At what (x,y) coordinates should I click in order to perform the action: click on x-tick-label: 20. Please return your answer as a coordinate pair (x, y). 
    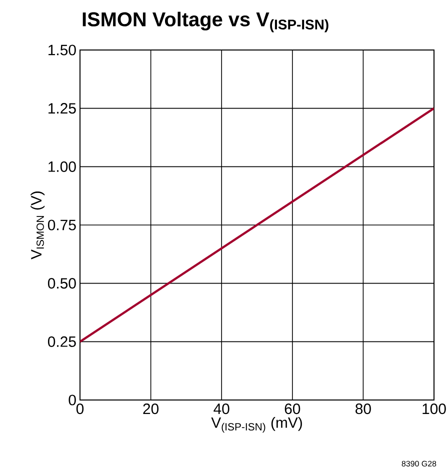
    Looking at the image, I should click on (151, 409).